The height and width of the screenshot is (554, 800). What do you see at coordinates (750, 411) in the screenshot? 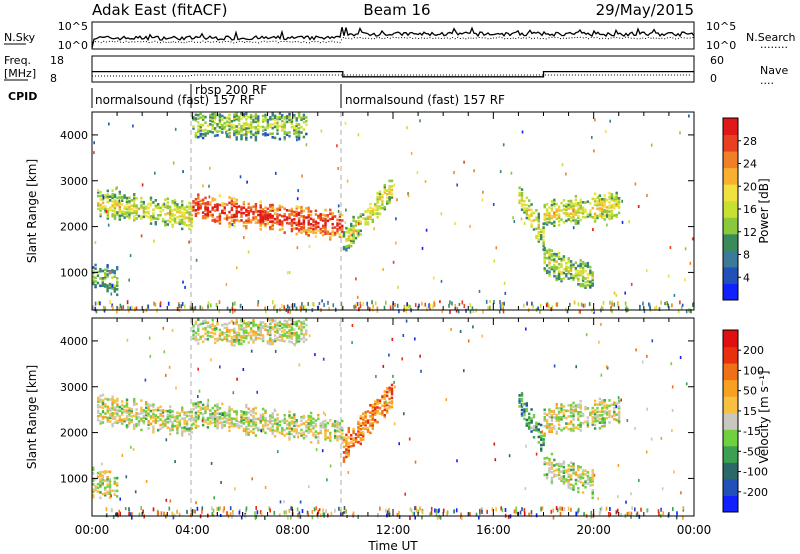
I see `colorbar-tick-label-3: 15` at bounding box center [750, 411].